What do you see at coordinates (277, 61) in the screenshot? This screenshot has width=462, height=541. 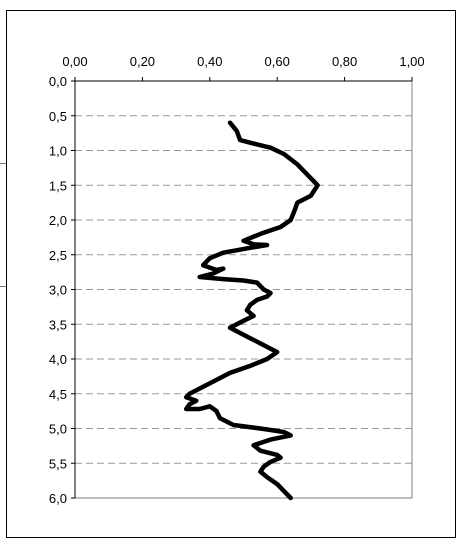 I see `x-tick-label: 0,60` at bounding box center [277, 61].